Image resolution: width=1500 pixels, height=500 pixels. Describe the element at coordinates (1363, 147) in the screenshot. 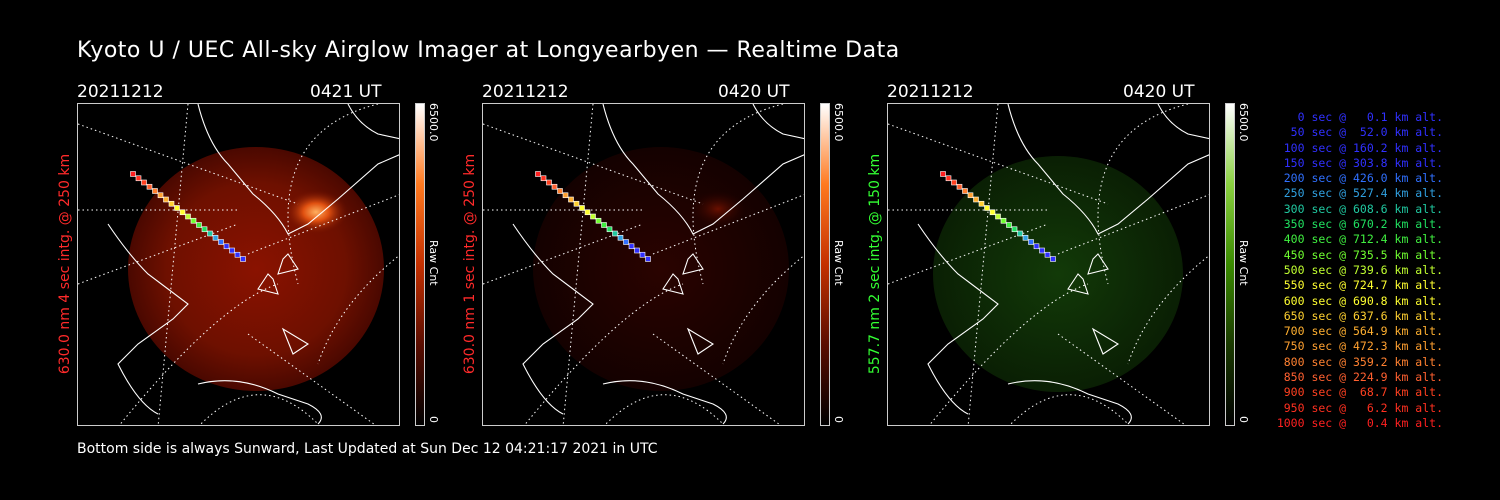

I see `legend-row: 100 sec @ 160.2 km alt.` at that location.